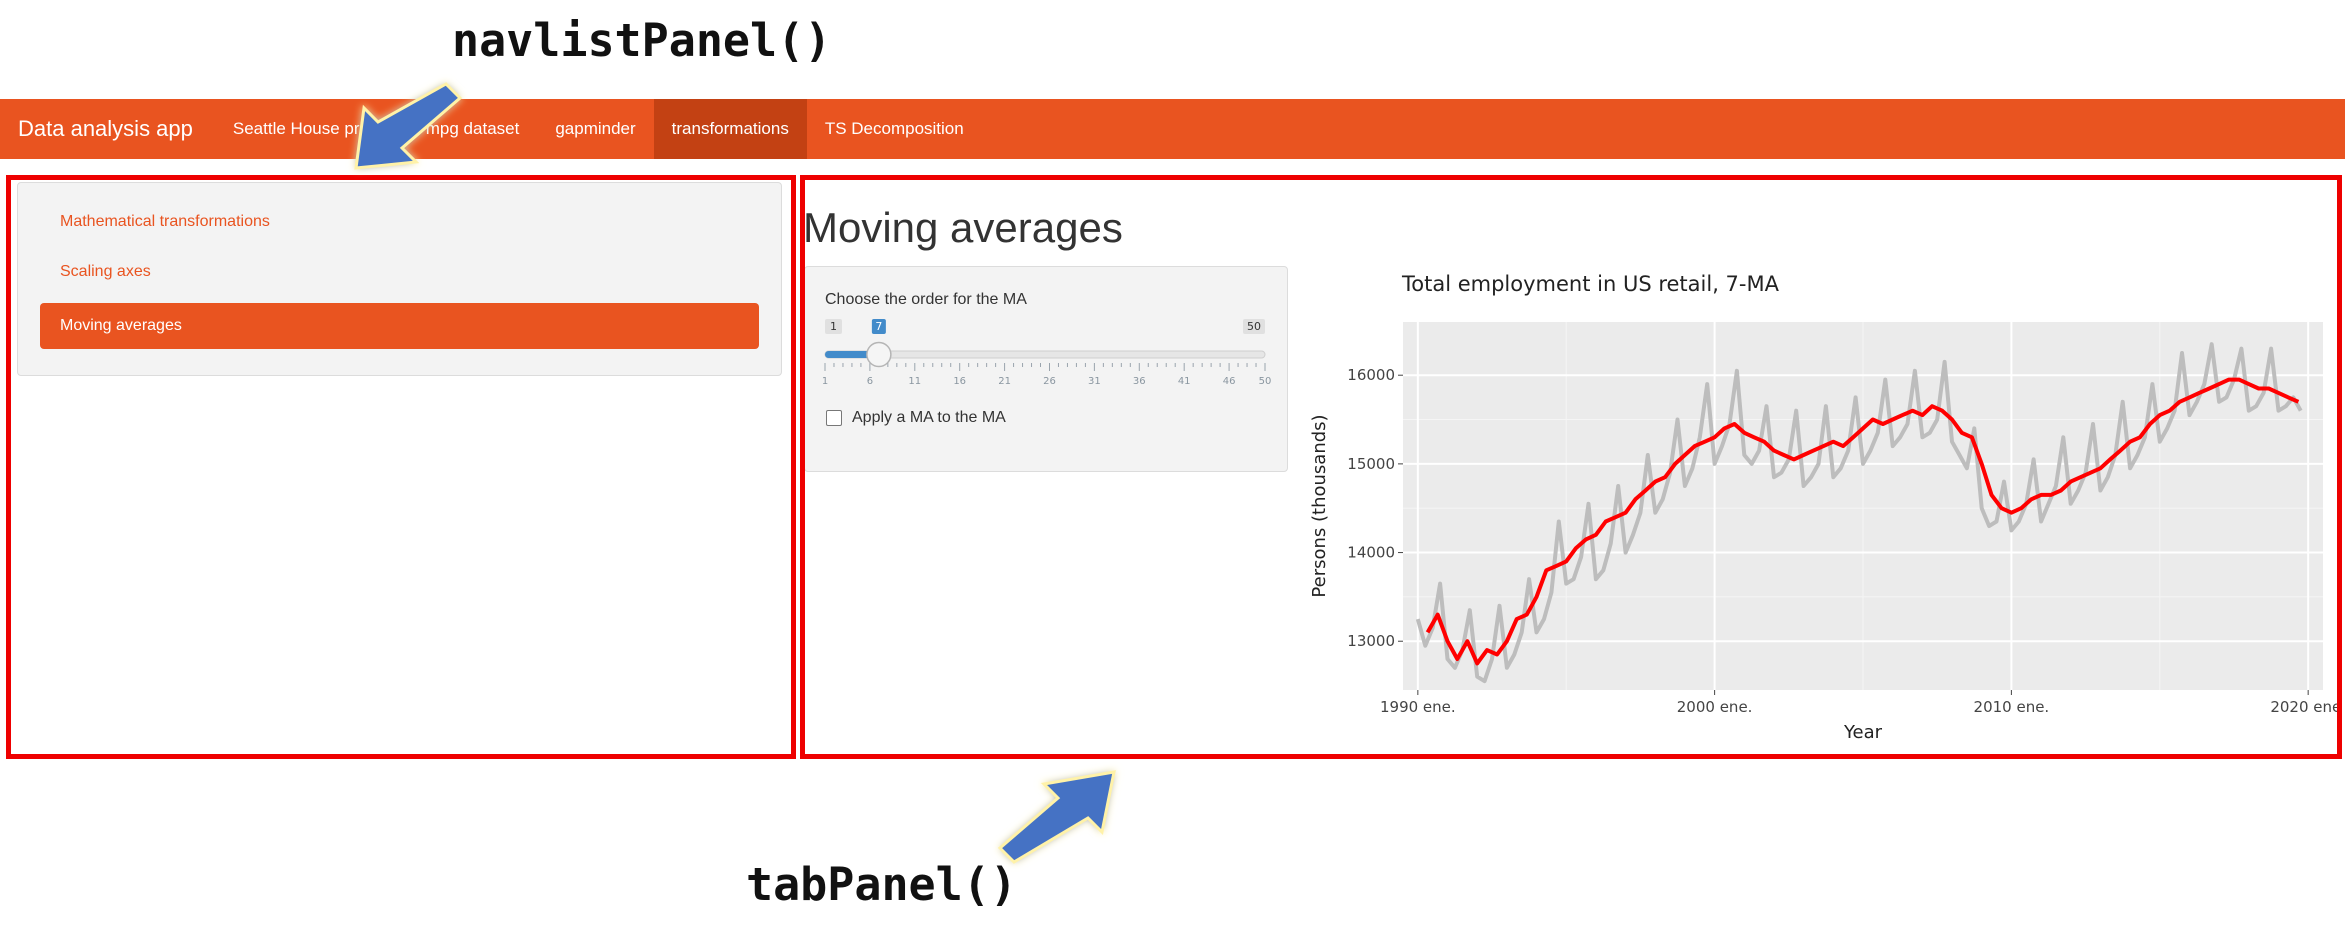  I want to click on slider-tick-label: 36, so click(1139, 381).